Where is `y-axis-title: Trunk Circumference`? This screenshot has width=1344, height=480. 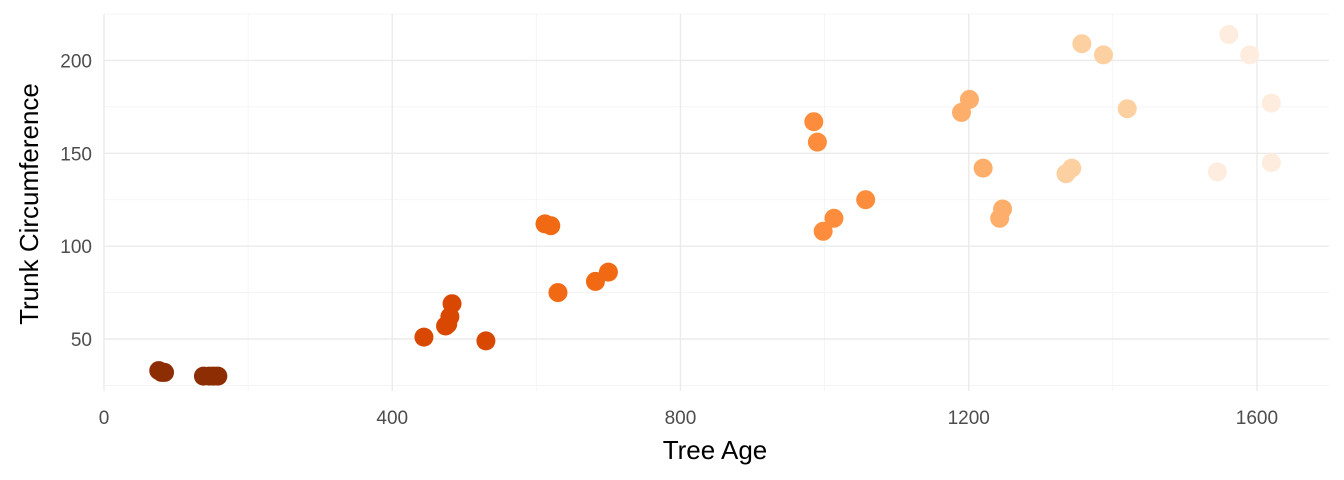 y-axis-title: Trunk Circumference is located at coordinates (29, 204).